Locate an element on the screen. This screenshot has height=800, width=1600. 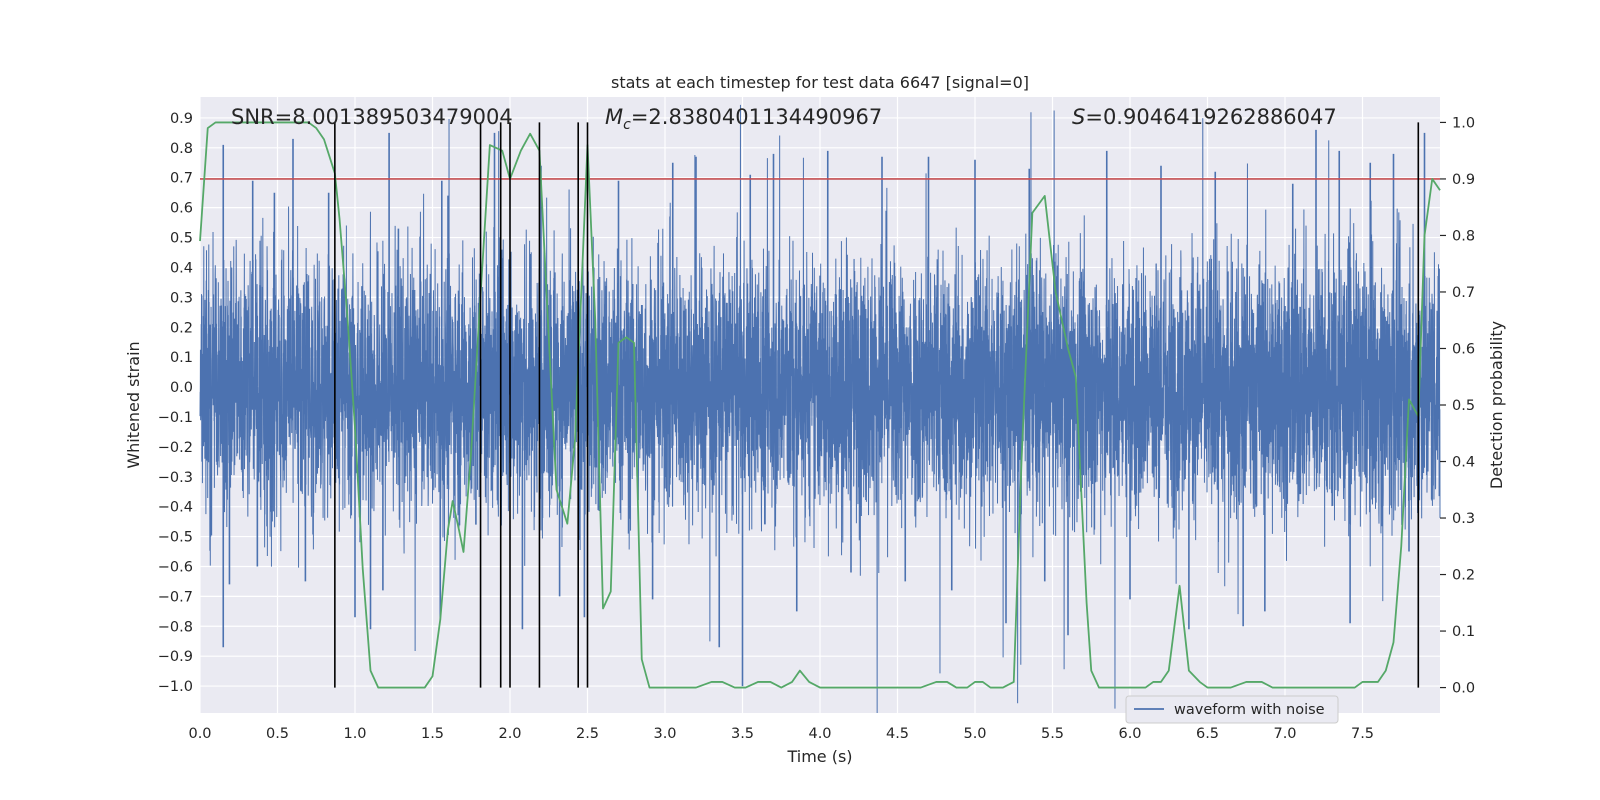
left-y-tick-label: −1.0 is located at coordinates (175, 687).